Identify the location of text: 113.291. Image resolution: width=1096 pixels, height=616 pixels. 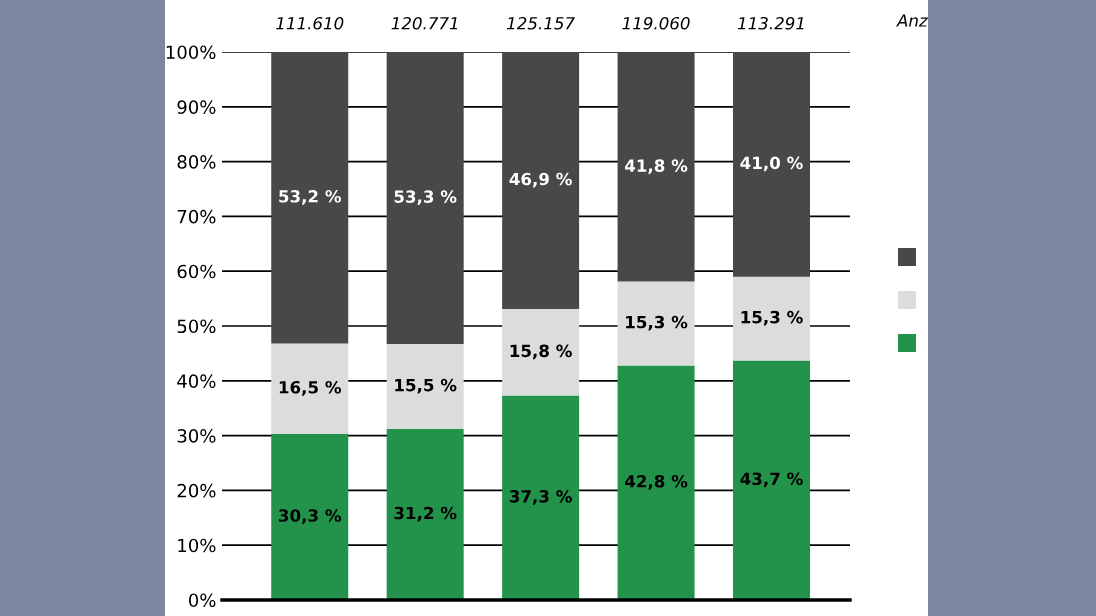
(770, 23).